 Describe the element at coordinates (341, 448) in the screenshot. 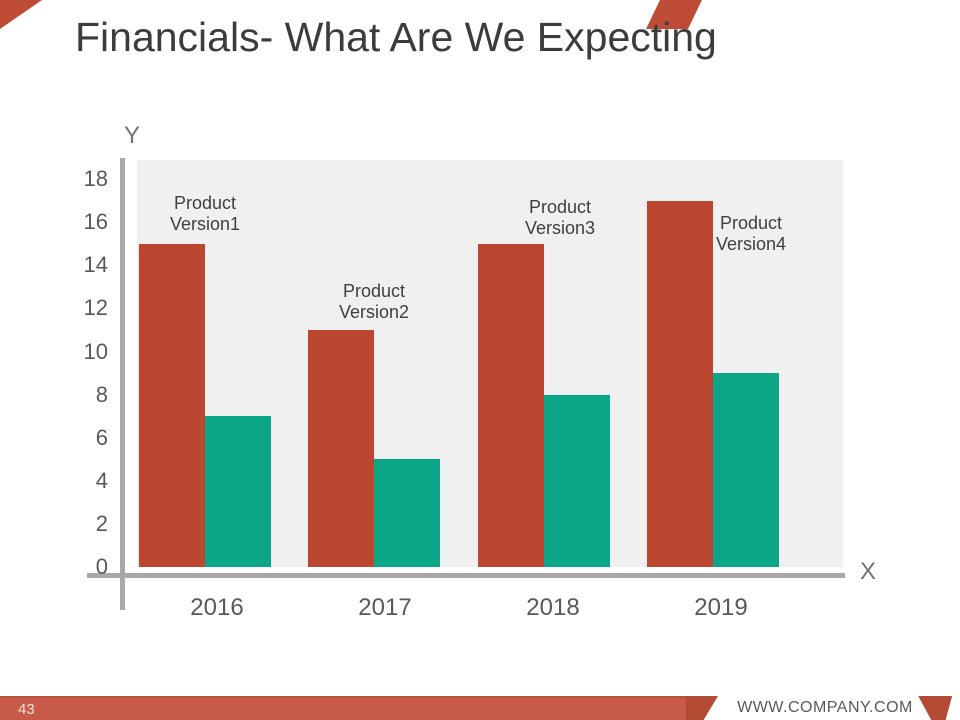

I see `bar-product-version-red-2017` at that location.